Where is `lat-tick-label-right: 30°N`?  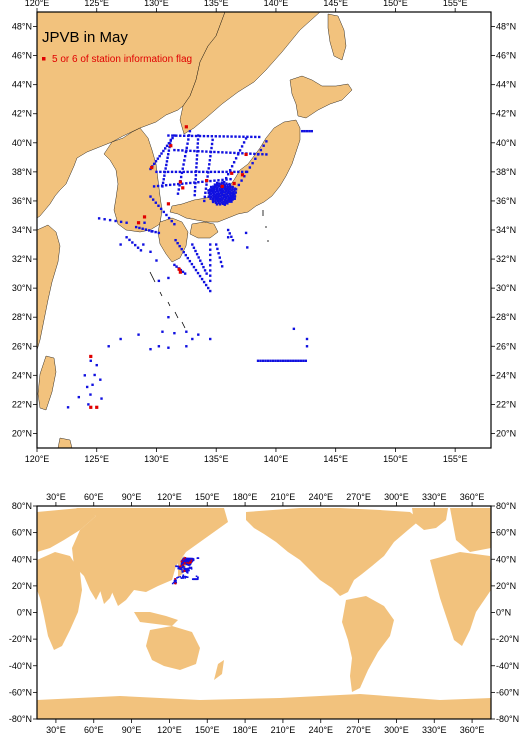 lat-tick-label-right: 30°N is located at coordinates (506, 288).